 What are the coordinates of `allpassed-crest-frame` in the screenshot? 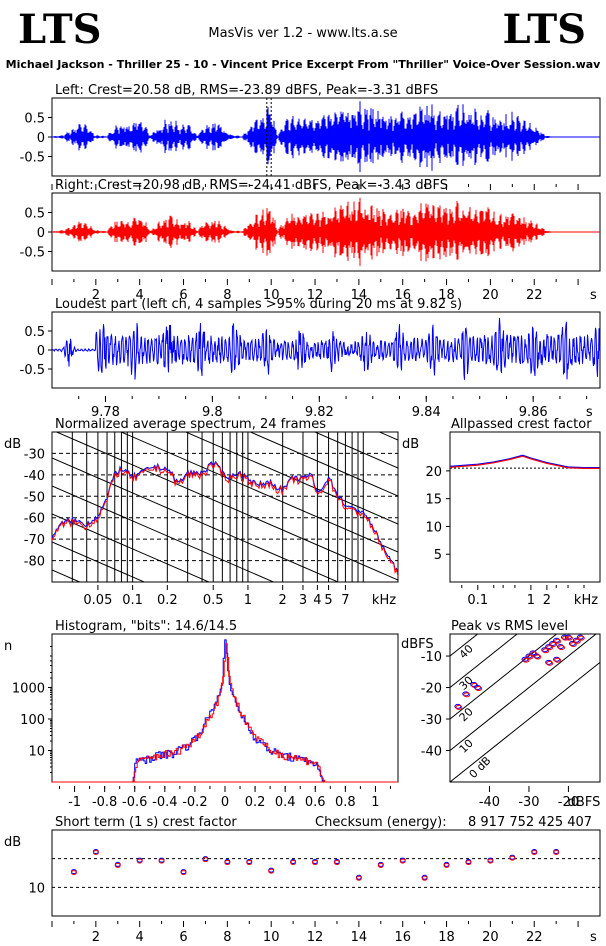 It's located at (525, 507).